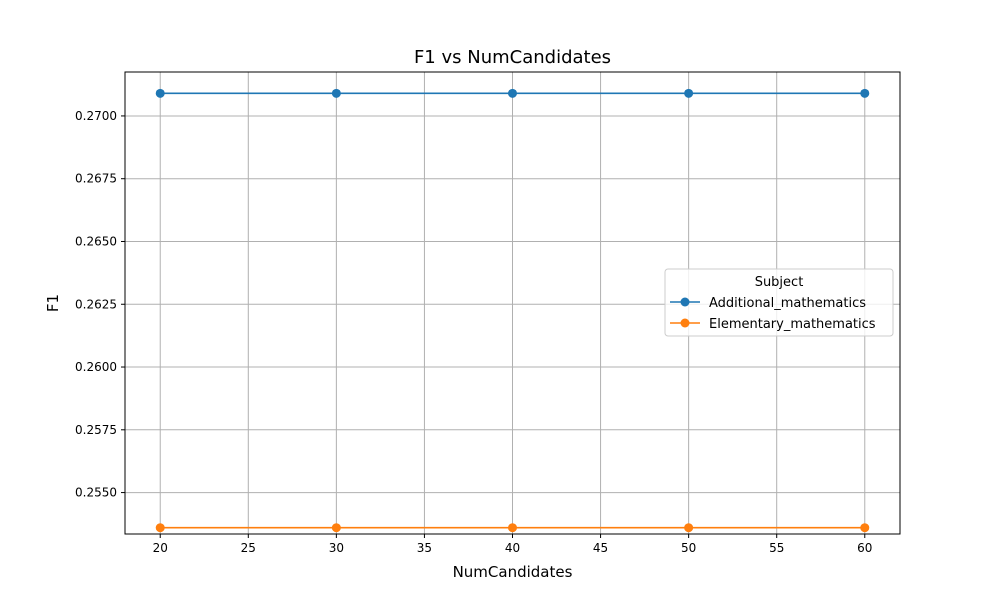 The width and height of the screenshot is (1000, 600). Describe the element at coordinates (96, 493) in the screenshot. I see `y-tick-label: 0.2550` at that location.